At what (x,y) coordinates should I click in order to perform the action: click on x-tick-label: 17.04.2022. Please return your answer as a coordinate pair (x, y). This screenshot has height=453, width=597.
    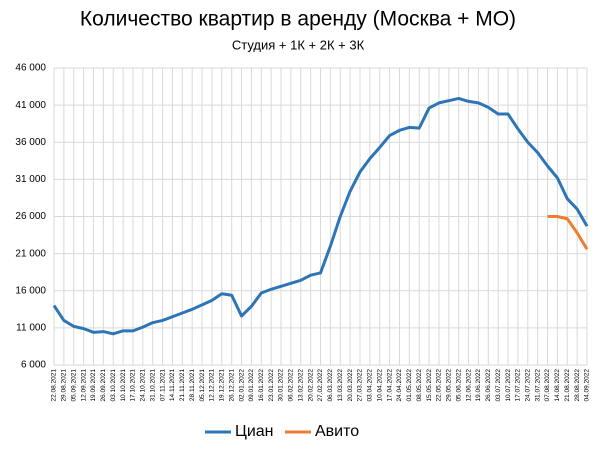
    Looking at the image, I should click on (389, 385).